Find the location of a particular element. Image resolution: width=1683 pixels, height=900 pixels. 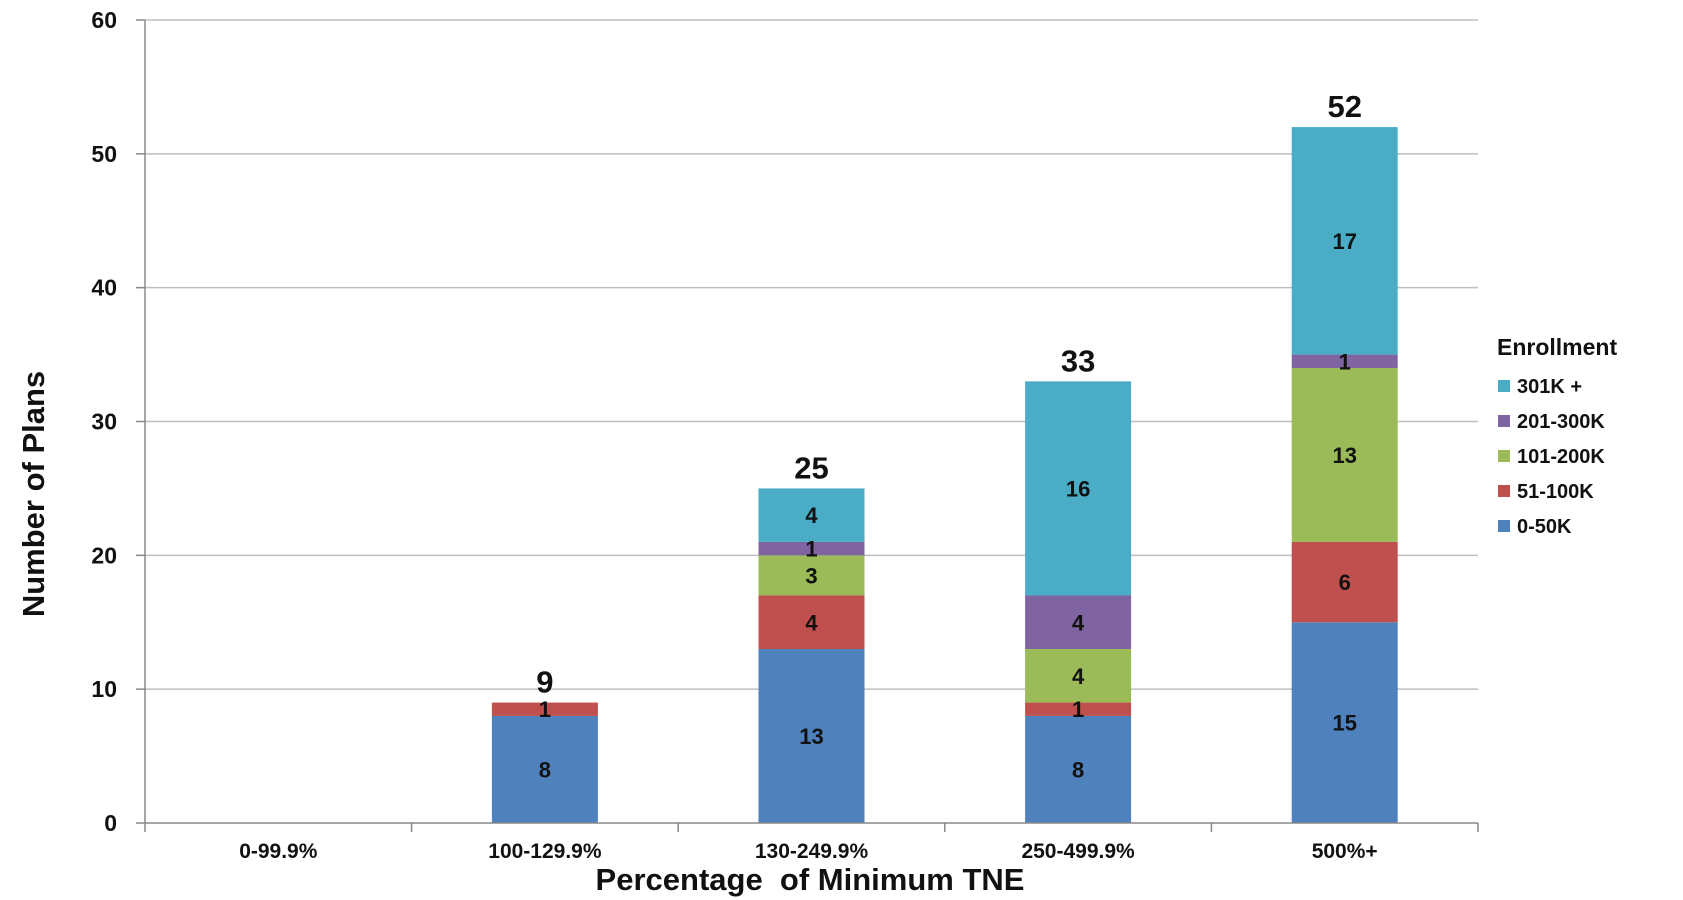

y-tick-label: 10 is located at coordinates (104, 689).